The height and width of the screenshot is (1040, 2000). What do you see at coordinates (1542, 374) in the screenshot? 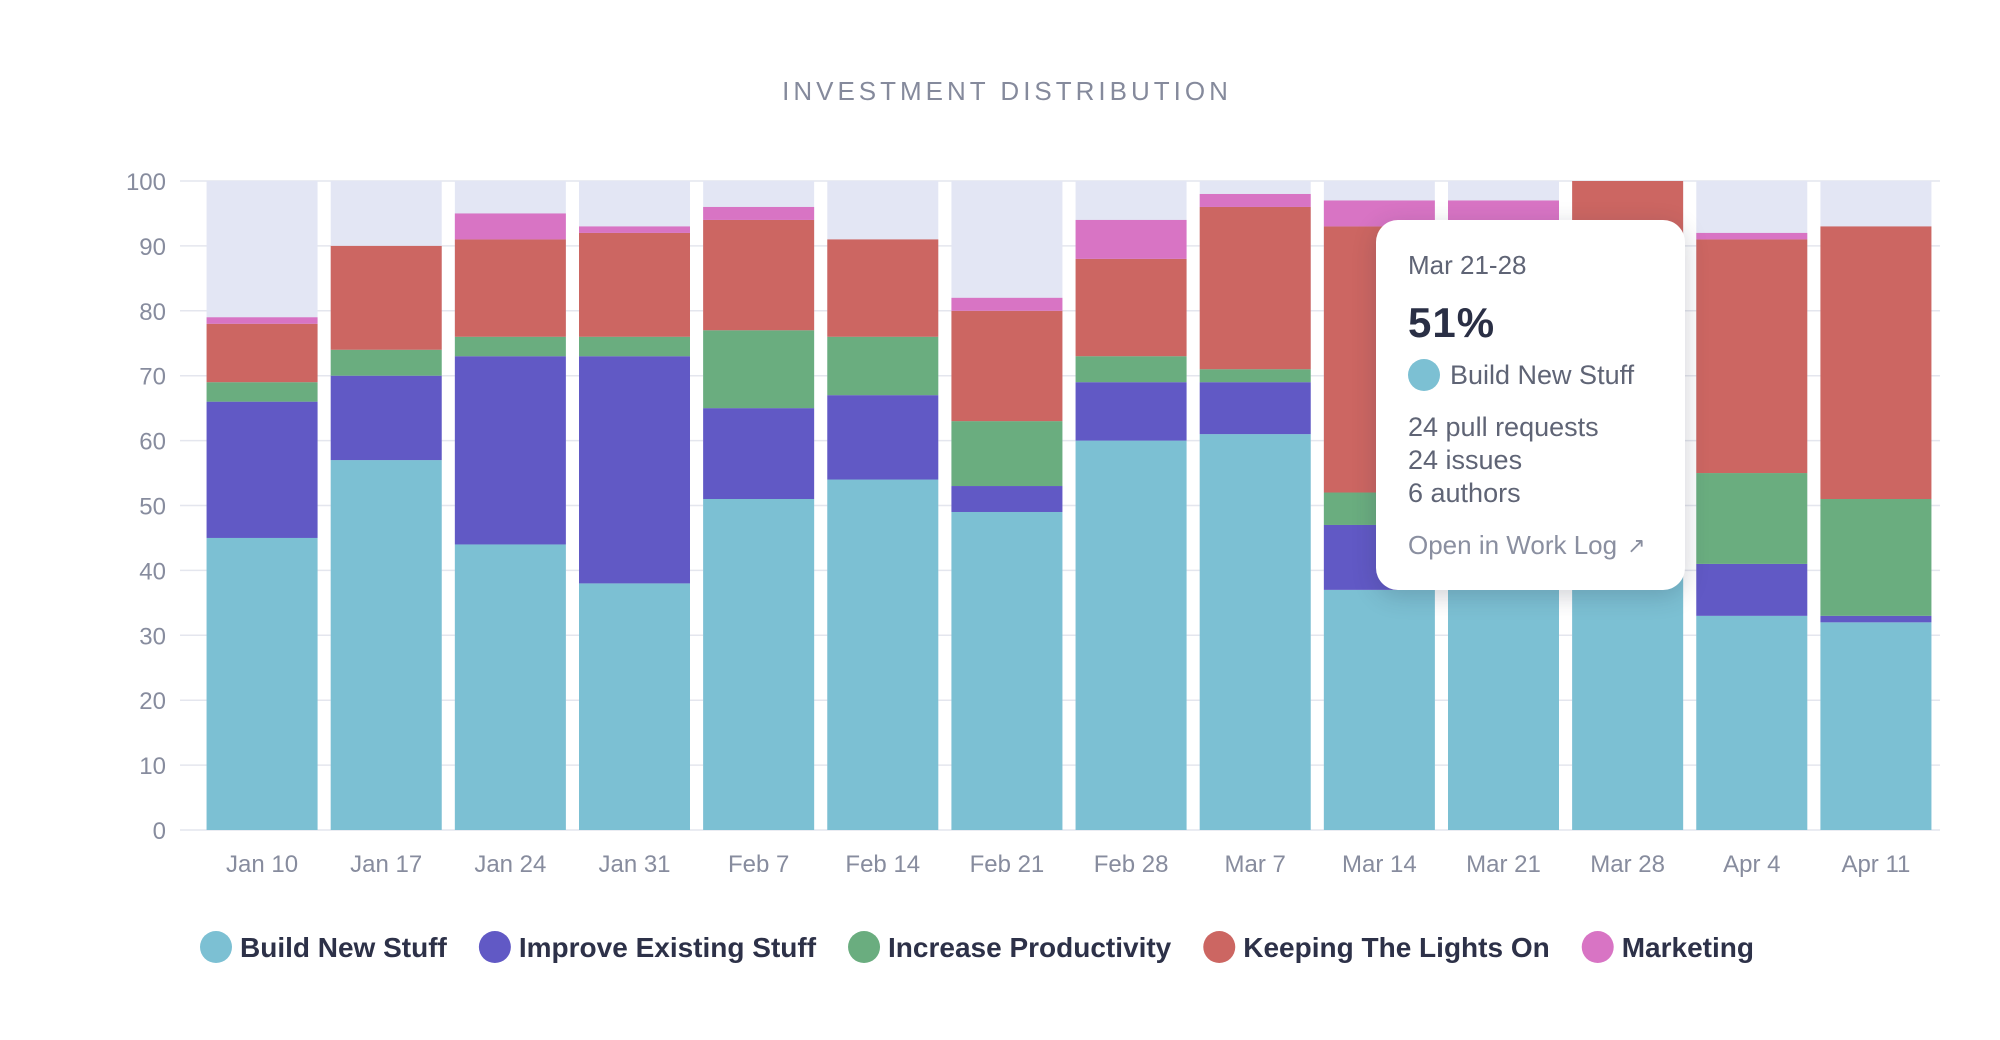
I see `tooltip-category-label: Build New Stuff` at bounding box center [1542, 374].